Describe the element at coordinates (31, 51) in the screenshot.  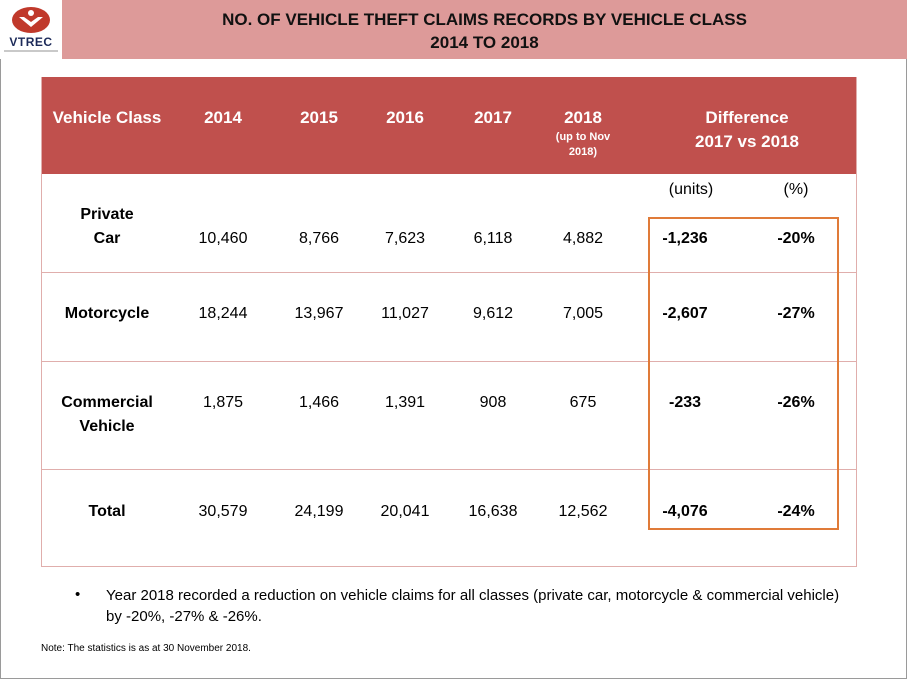
I see `logo-tagline` at that location.